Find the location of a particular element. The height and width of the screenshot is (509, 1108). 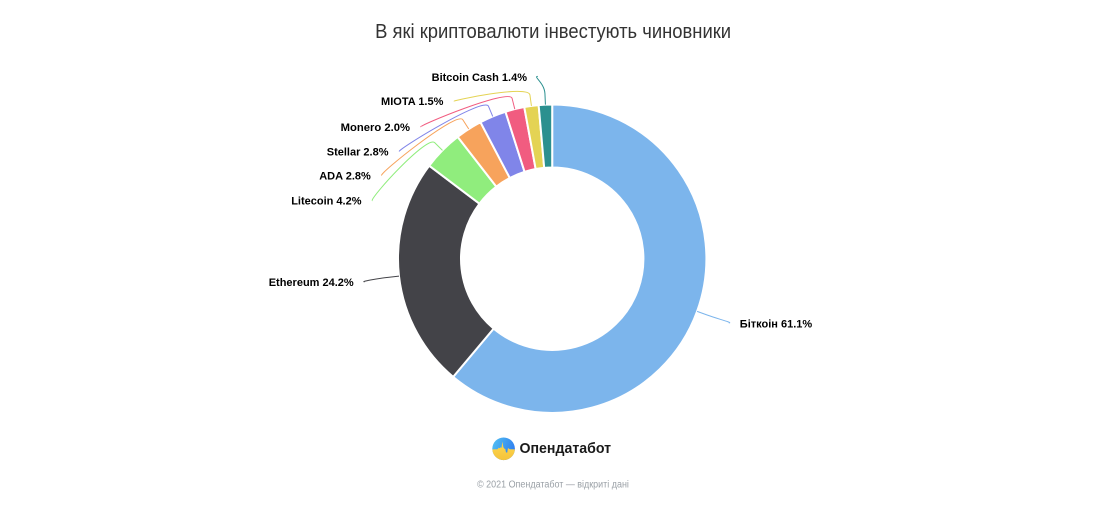

svg-text: MIOTA 1.5% is located at coordinates (412, 102).